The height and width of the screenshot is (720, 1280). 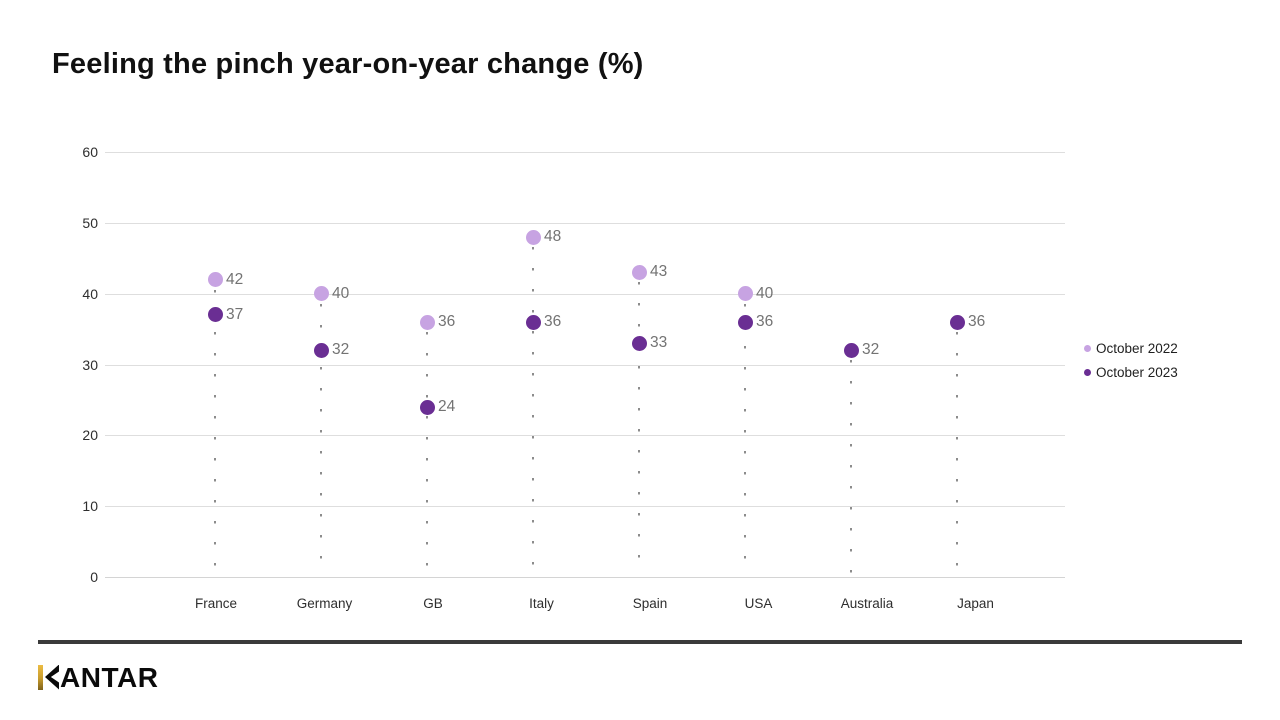 What do you see at coordinates (1137, 372) in the screenshot?
I see `legend-label: October 2023` at bounding box center [1137, 372].